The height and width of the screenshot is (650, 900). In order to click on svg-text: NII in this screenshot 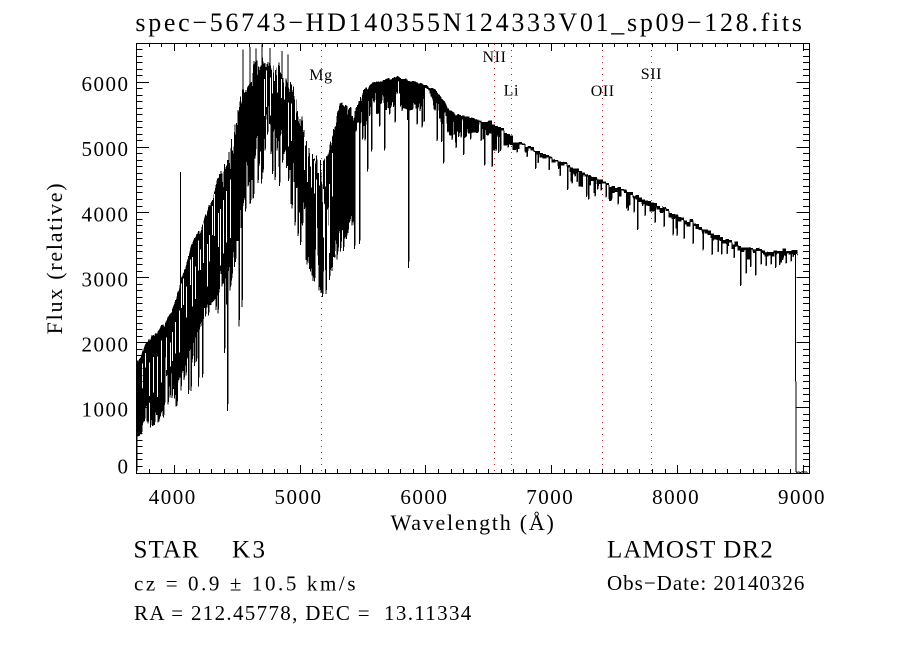, I will do `click(494, 57)`.